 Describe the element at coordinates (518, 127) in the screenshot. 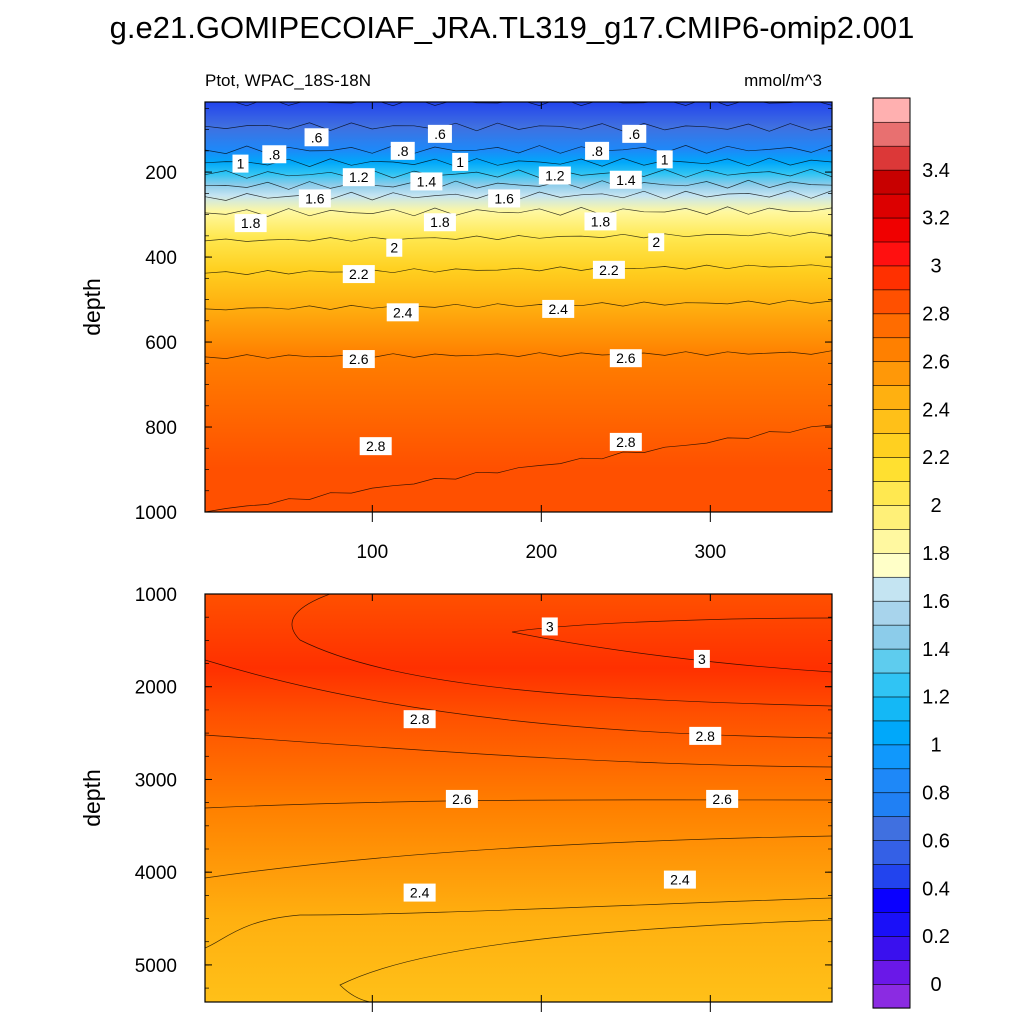

I see `contour-line-0.6` at that location.